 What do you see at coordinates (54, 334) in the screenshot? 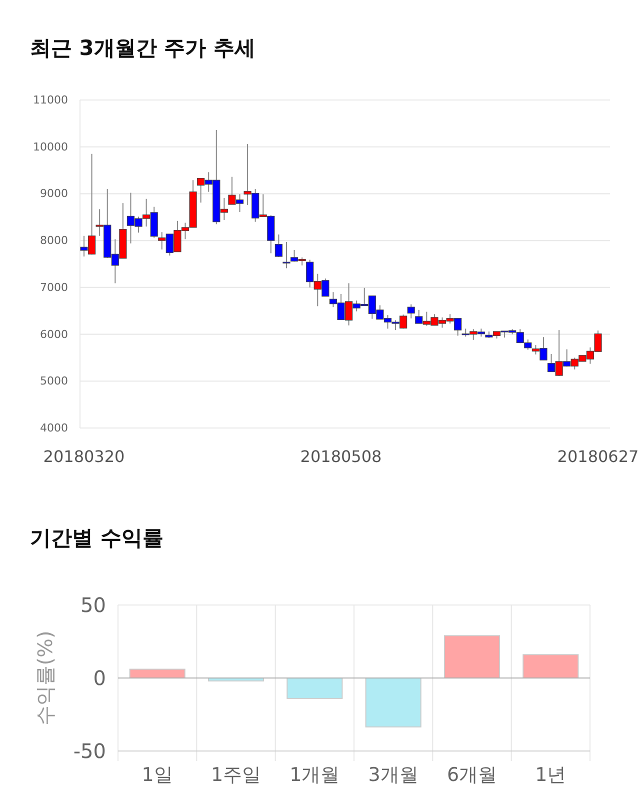
I see `y-tick-label: 6000` at bounding box center [54, 334].